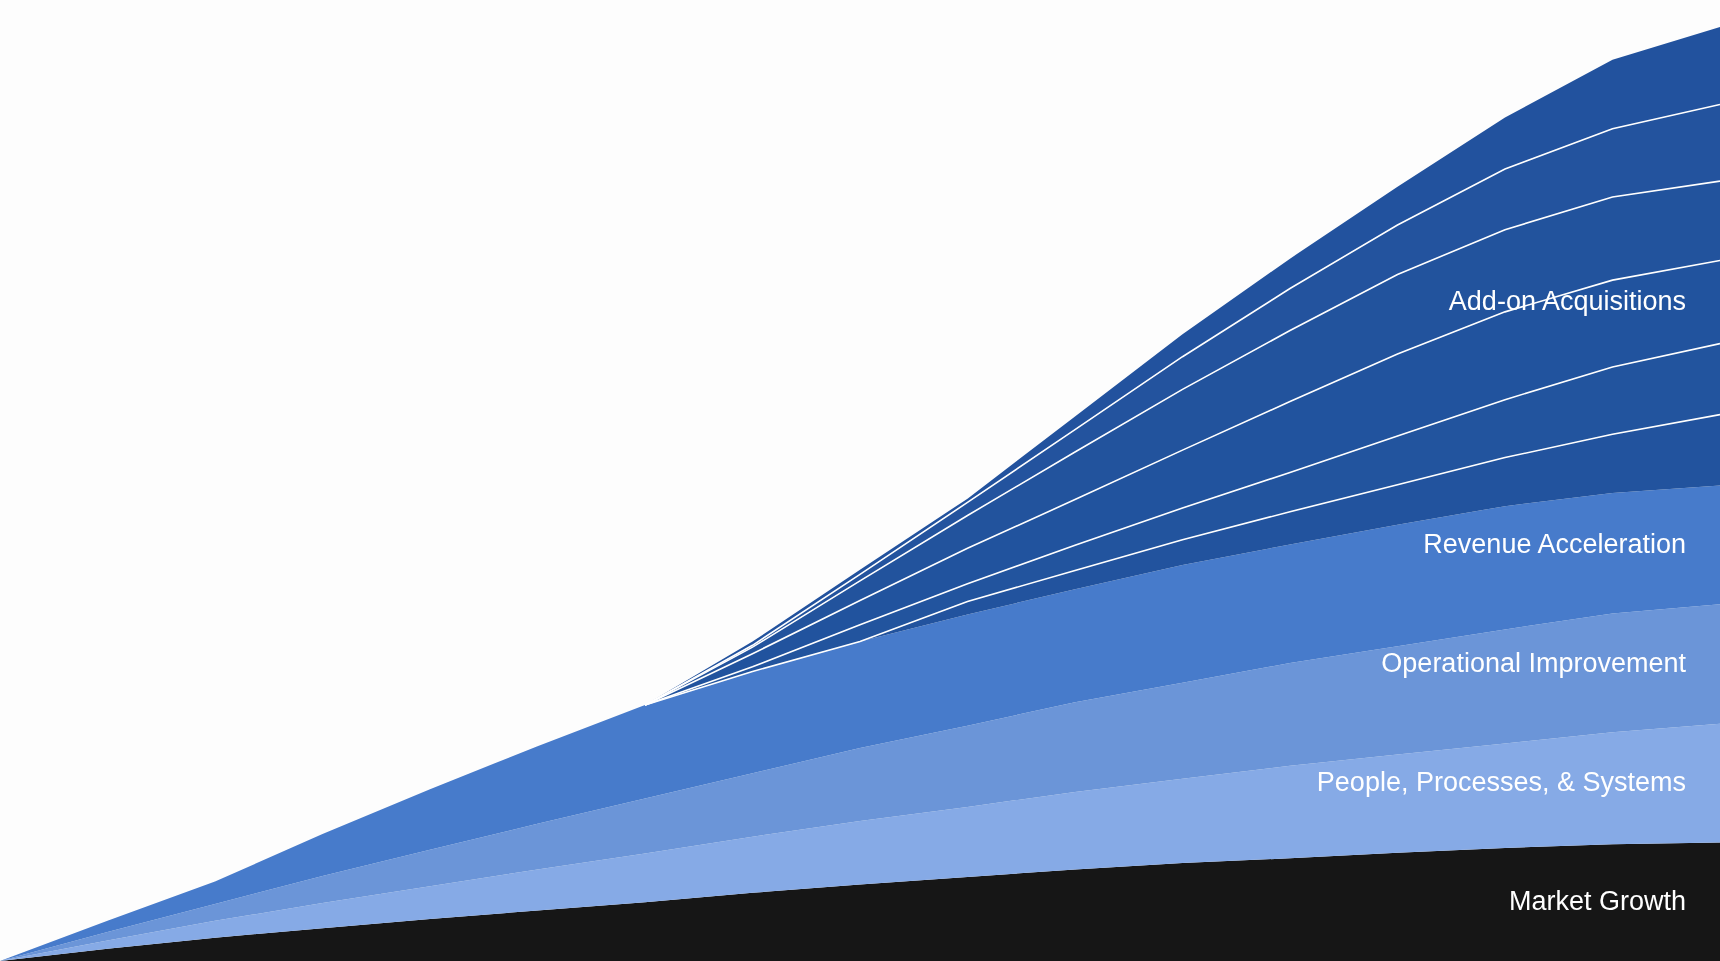  Describe the element at coordinates (1567, 301) in the screenshot. I see `series-label: Add-on Acquisitions` at that location.